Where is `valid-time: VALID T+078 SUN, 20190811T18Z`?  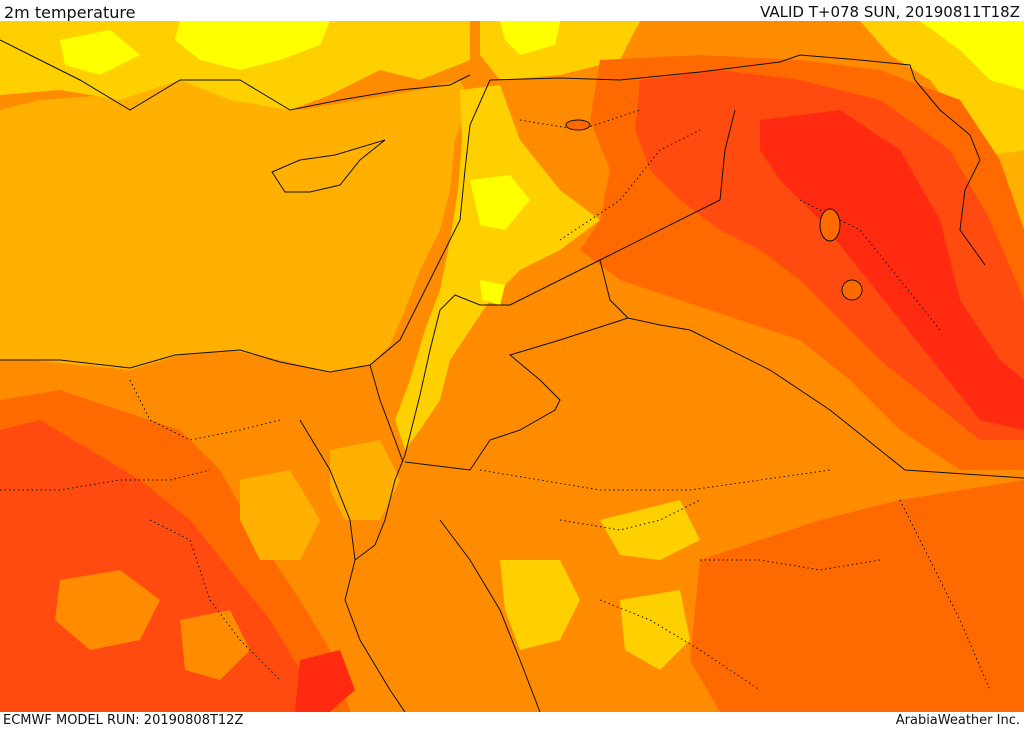 valid-time: VALID T+078 SUN, 20190811T18Z is located at coordinates (890, 12).